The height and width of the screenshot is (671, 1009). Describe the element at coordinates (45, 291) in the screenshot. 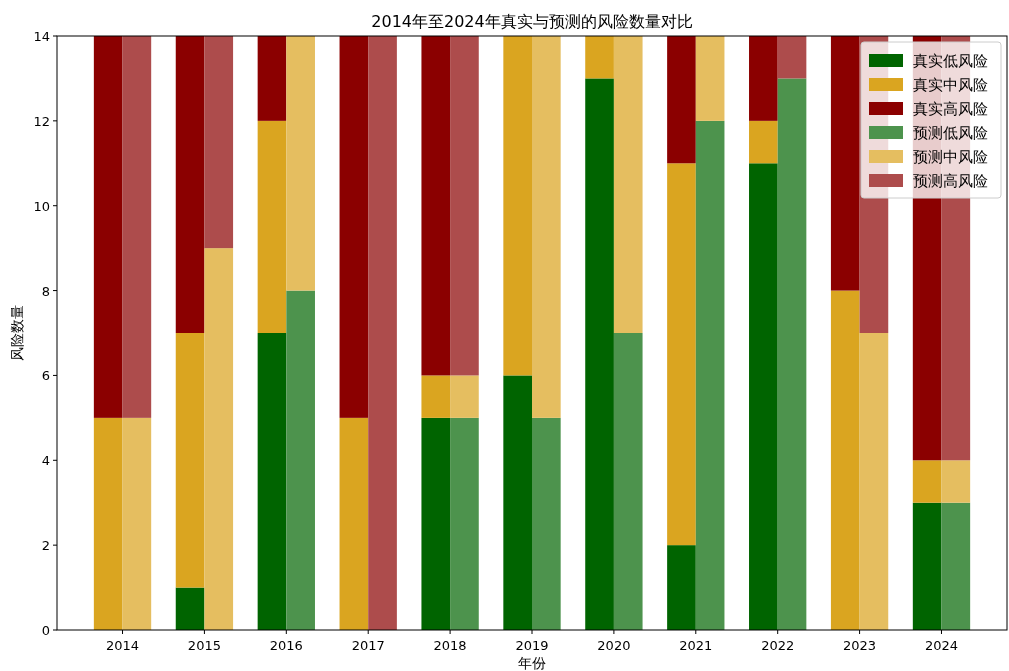

I see `y-tick-label: 8` at that location.